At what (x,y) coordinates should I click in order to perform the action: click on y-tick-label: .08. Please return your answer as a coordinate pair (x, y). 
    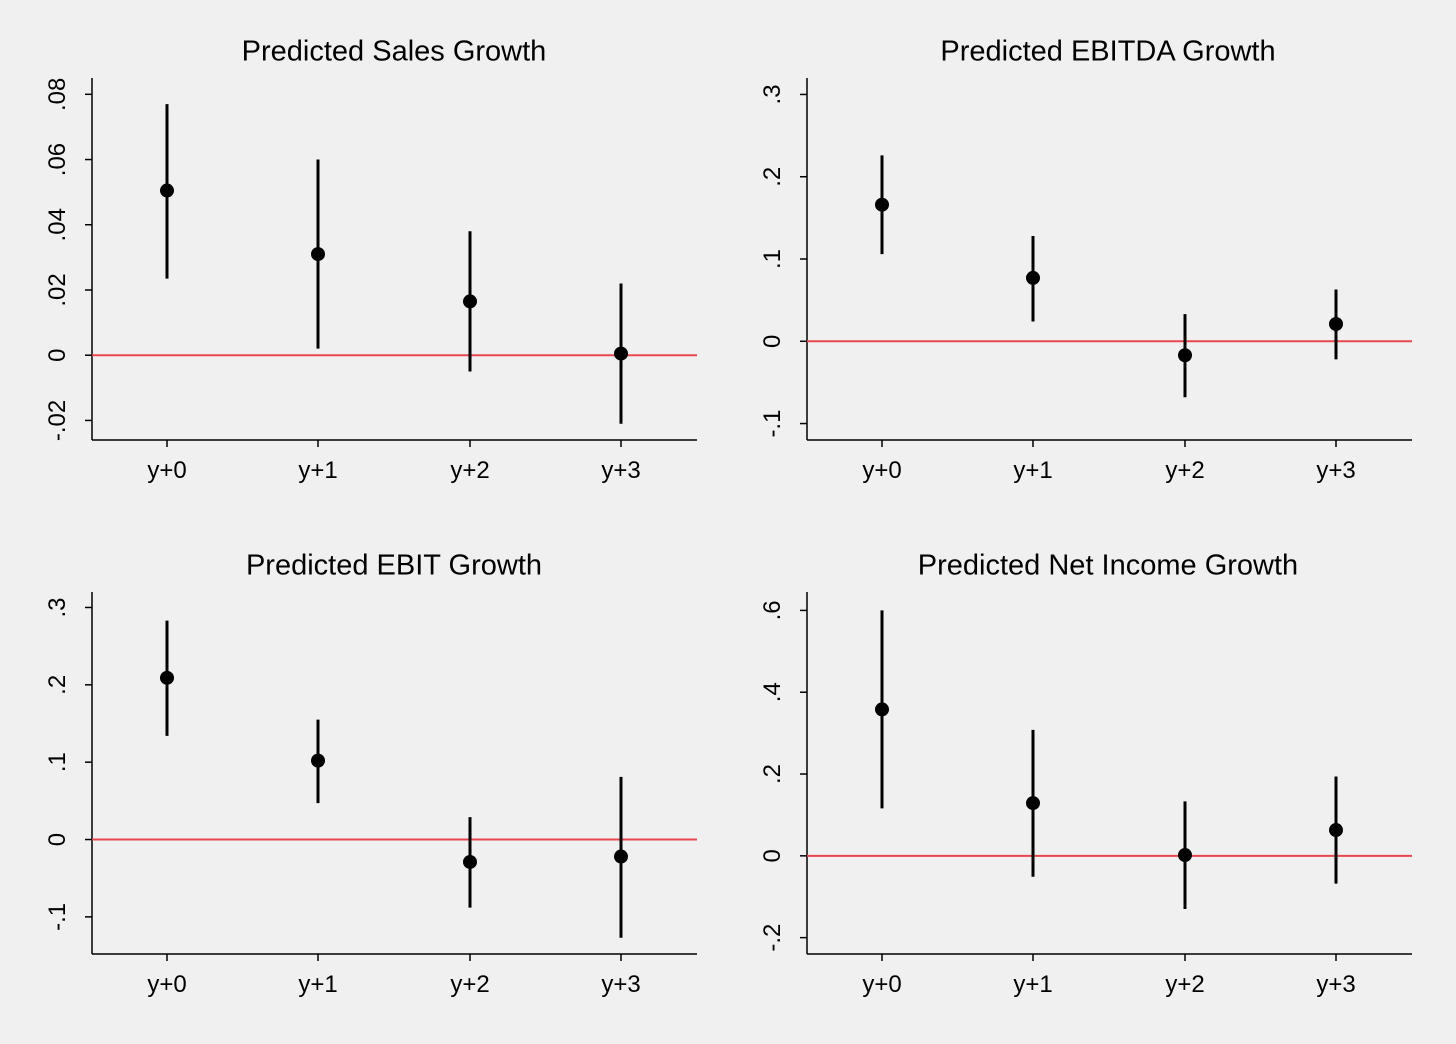
    Looking at the image, I should click on (57, 94).